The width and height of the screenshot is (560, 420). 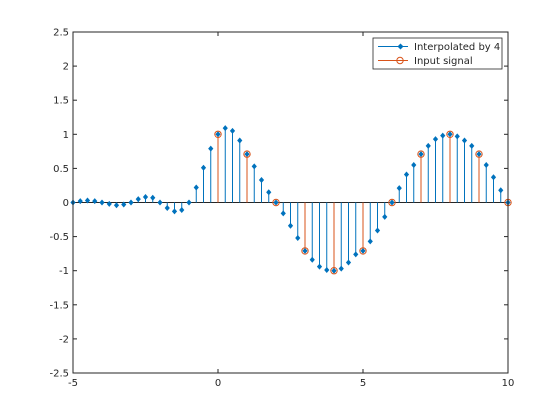 I want to click on y-tick-label: -0.5, so click(x=59, y=237).